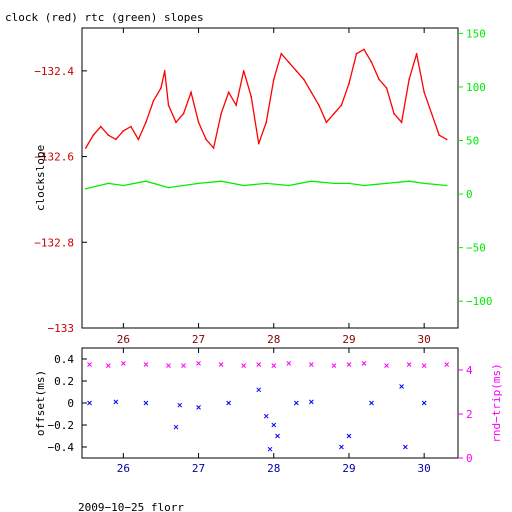 The width and height of the screenshot is (512, 512). I want to click on x-tick-label: 29, so click(348, 339).